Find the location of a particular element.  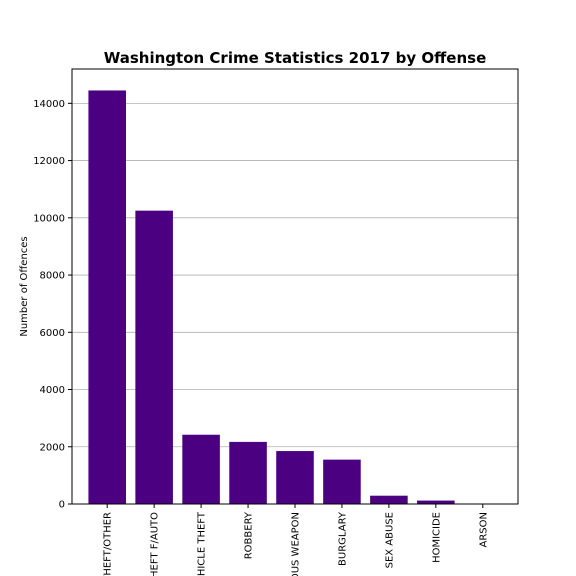

y-tick-label: 2000 is located at coordinates (52, 447).